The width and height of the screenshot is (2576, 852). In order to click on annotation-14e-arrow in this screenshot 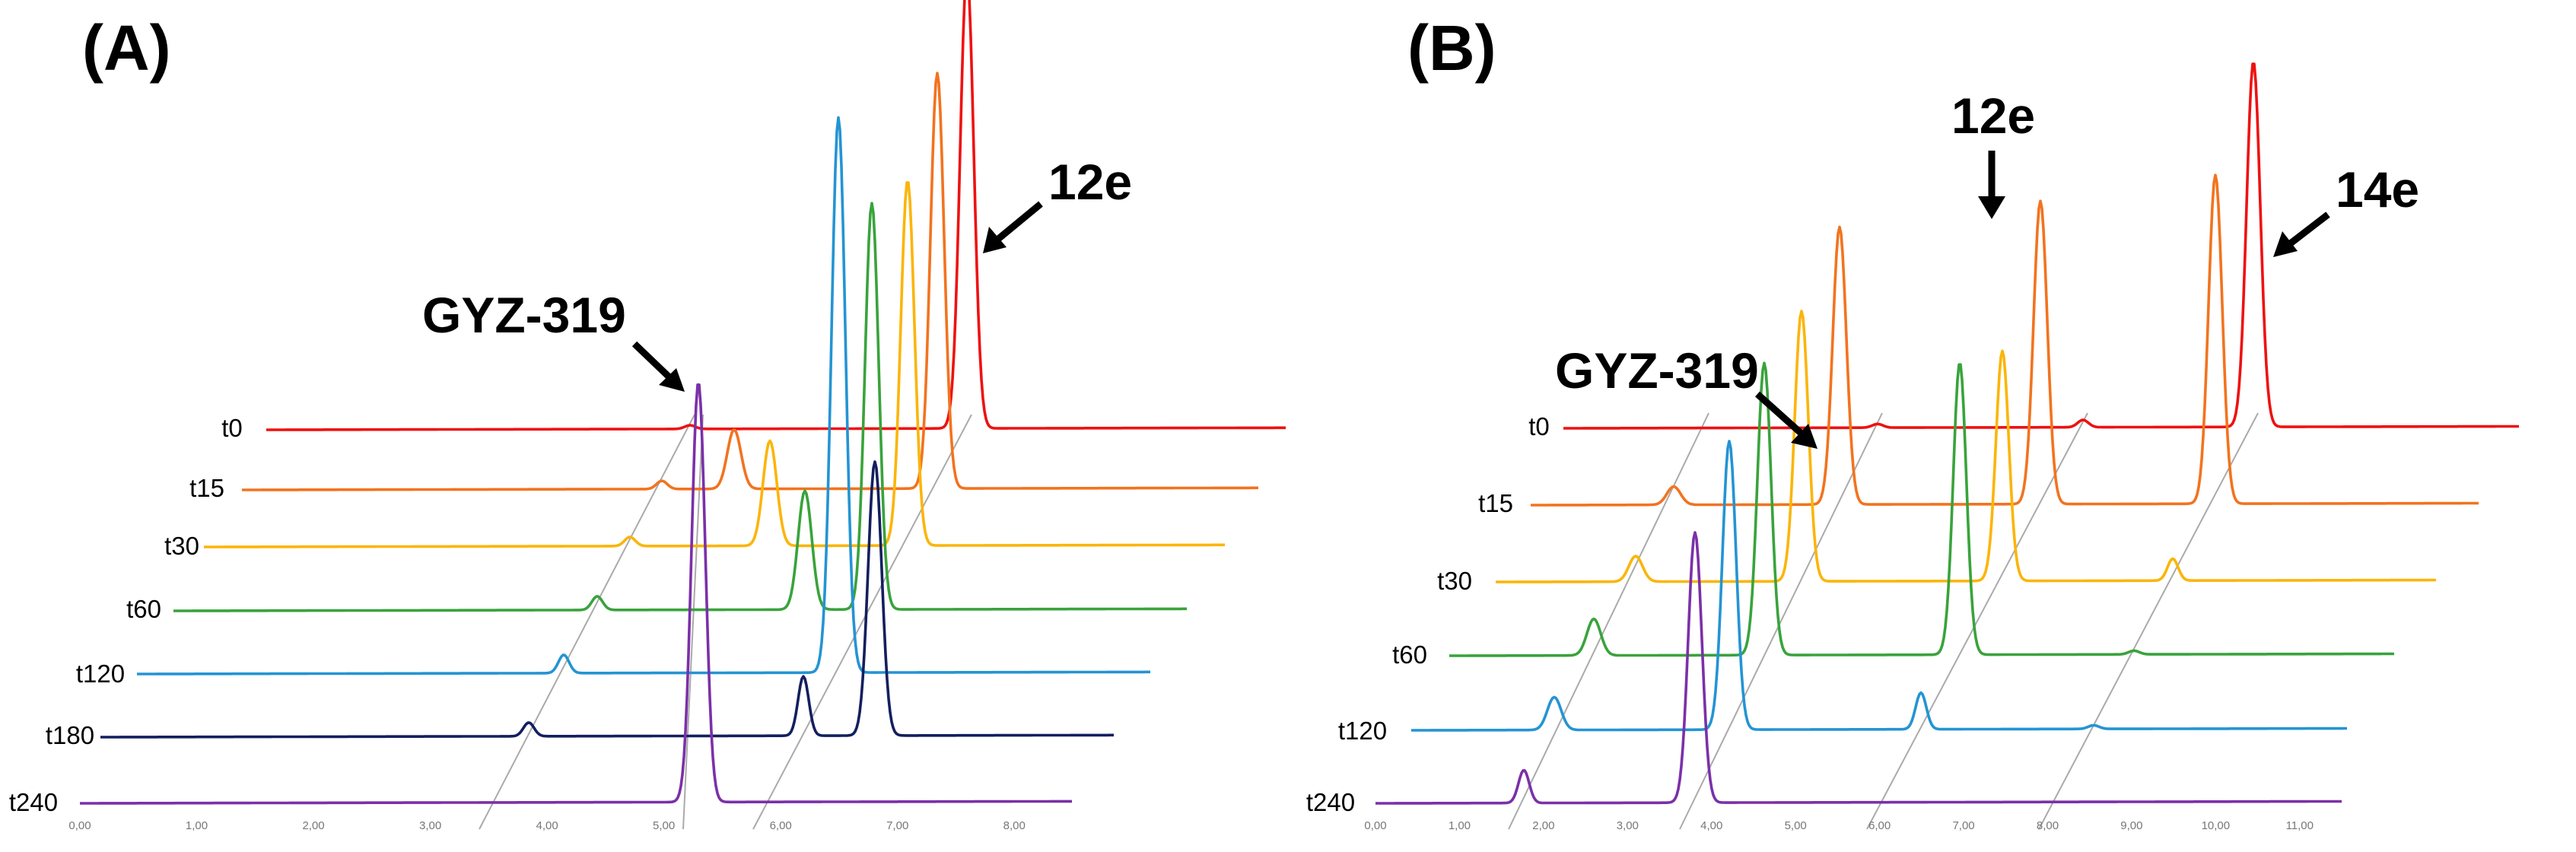, I will do `click(2308, 230)`.